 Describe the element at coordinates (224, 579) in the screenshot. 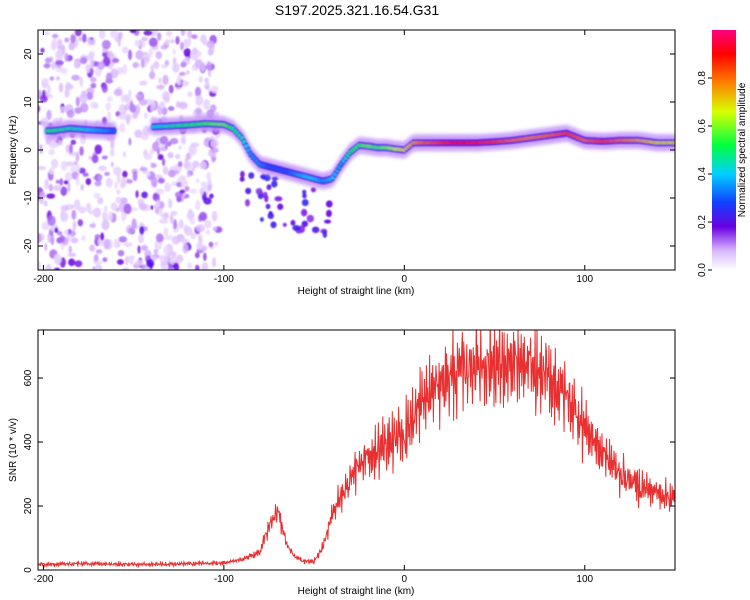

I see `snr-xtick-label: -100` at that location.